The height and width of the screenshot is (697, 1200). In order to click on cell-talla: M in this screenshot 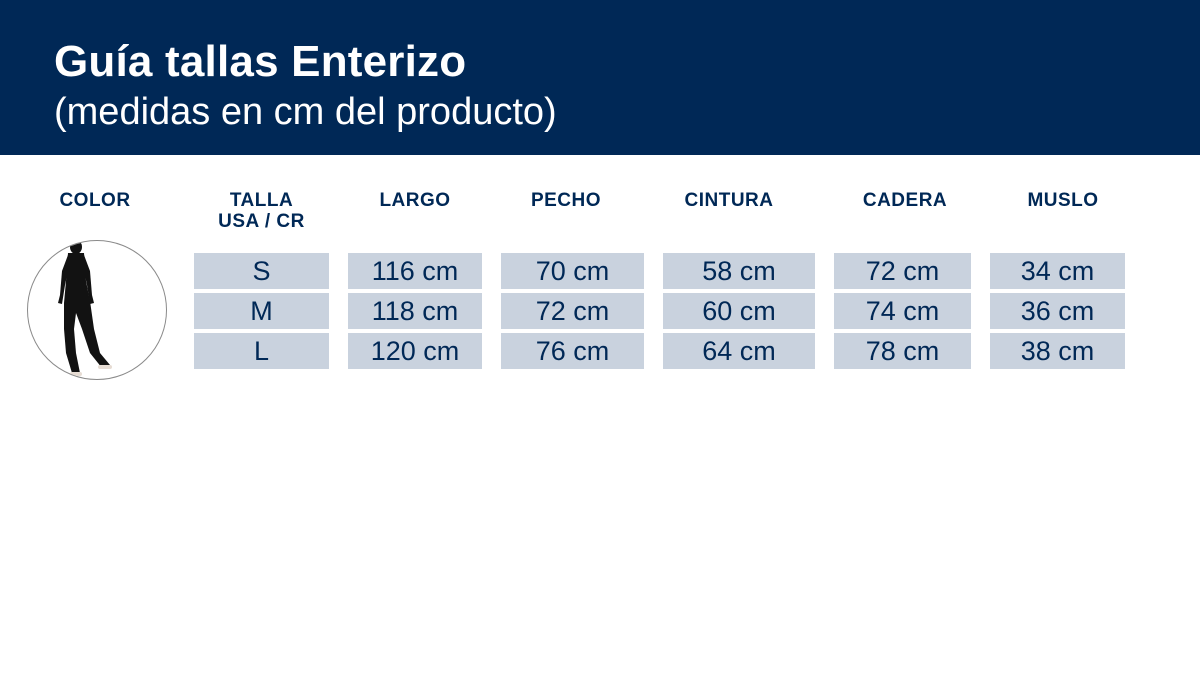, I will do `click(261, 311)`.